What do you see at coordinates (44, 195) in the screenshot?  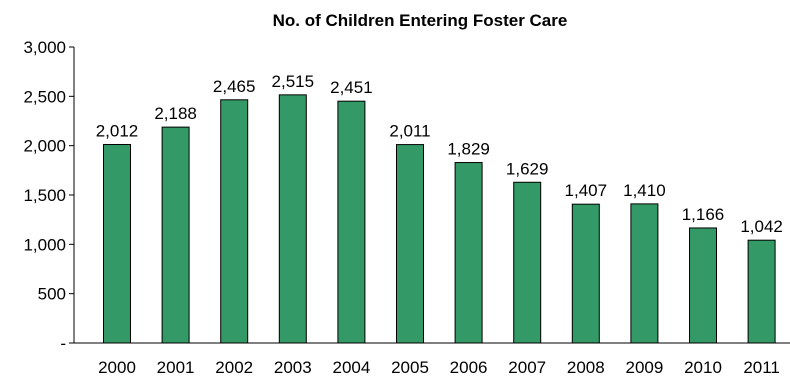 I see `y-tick-label: 1,500` at bounding box center [44, 195].